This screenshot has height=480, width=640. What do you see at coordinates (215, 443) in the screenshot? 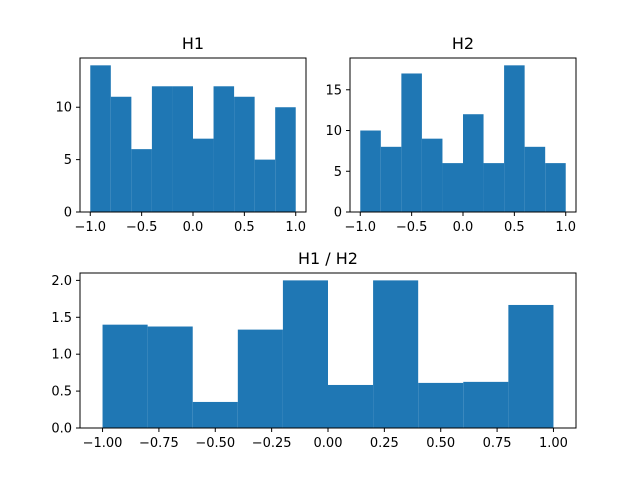
I see `ratio-xtick-label-2: −0.50` at bounding box center [215, 443].